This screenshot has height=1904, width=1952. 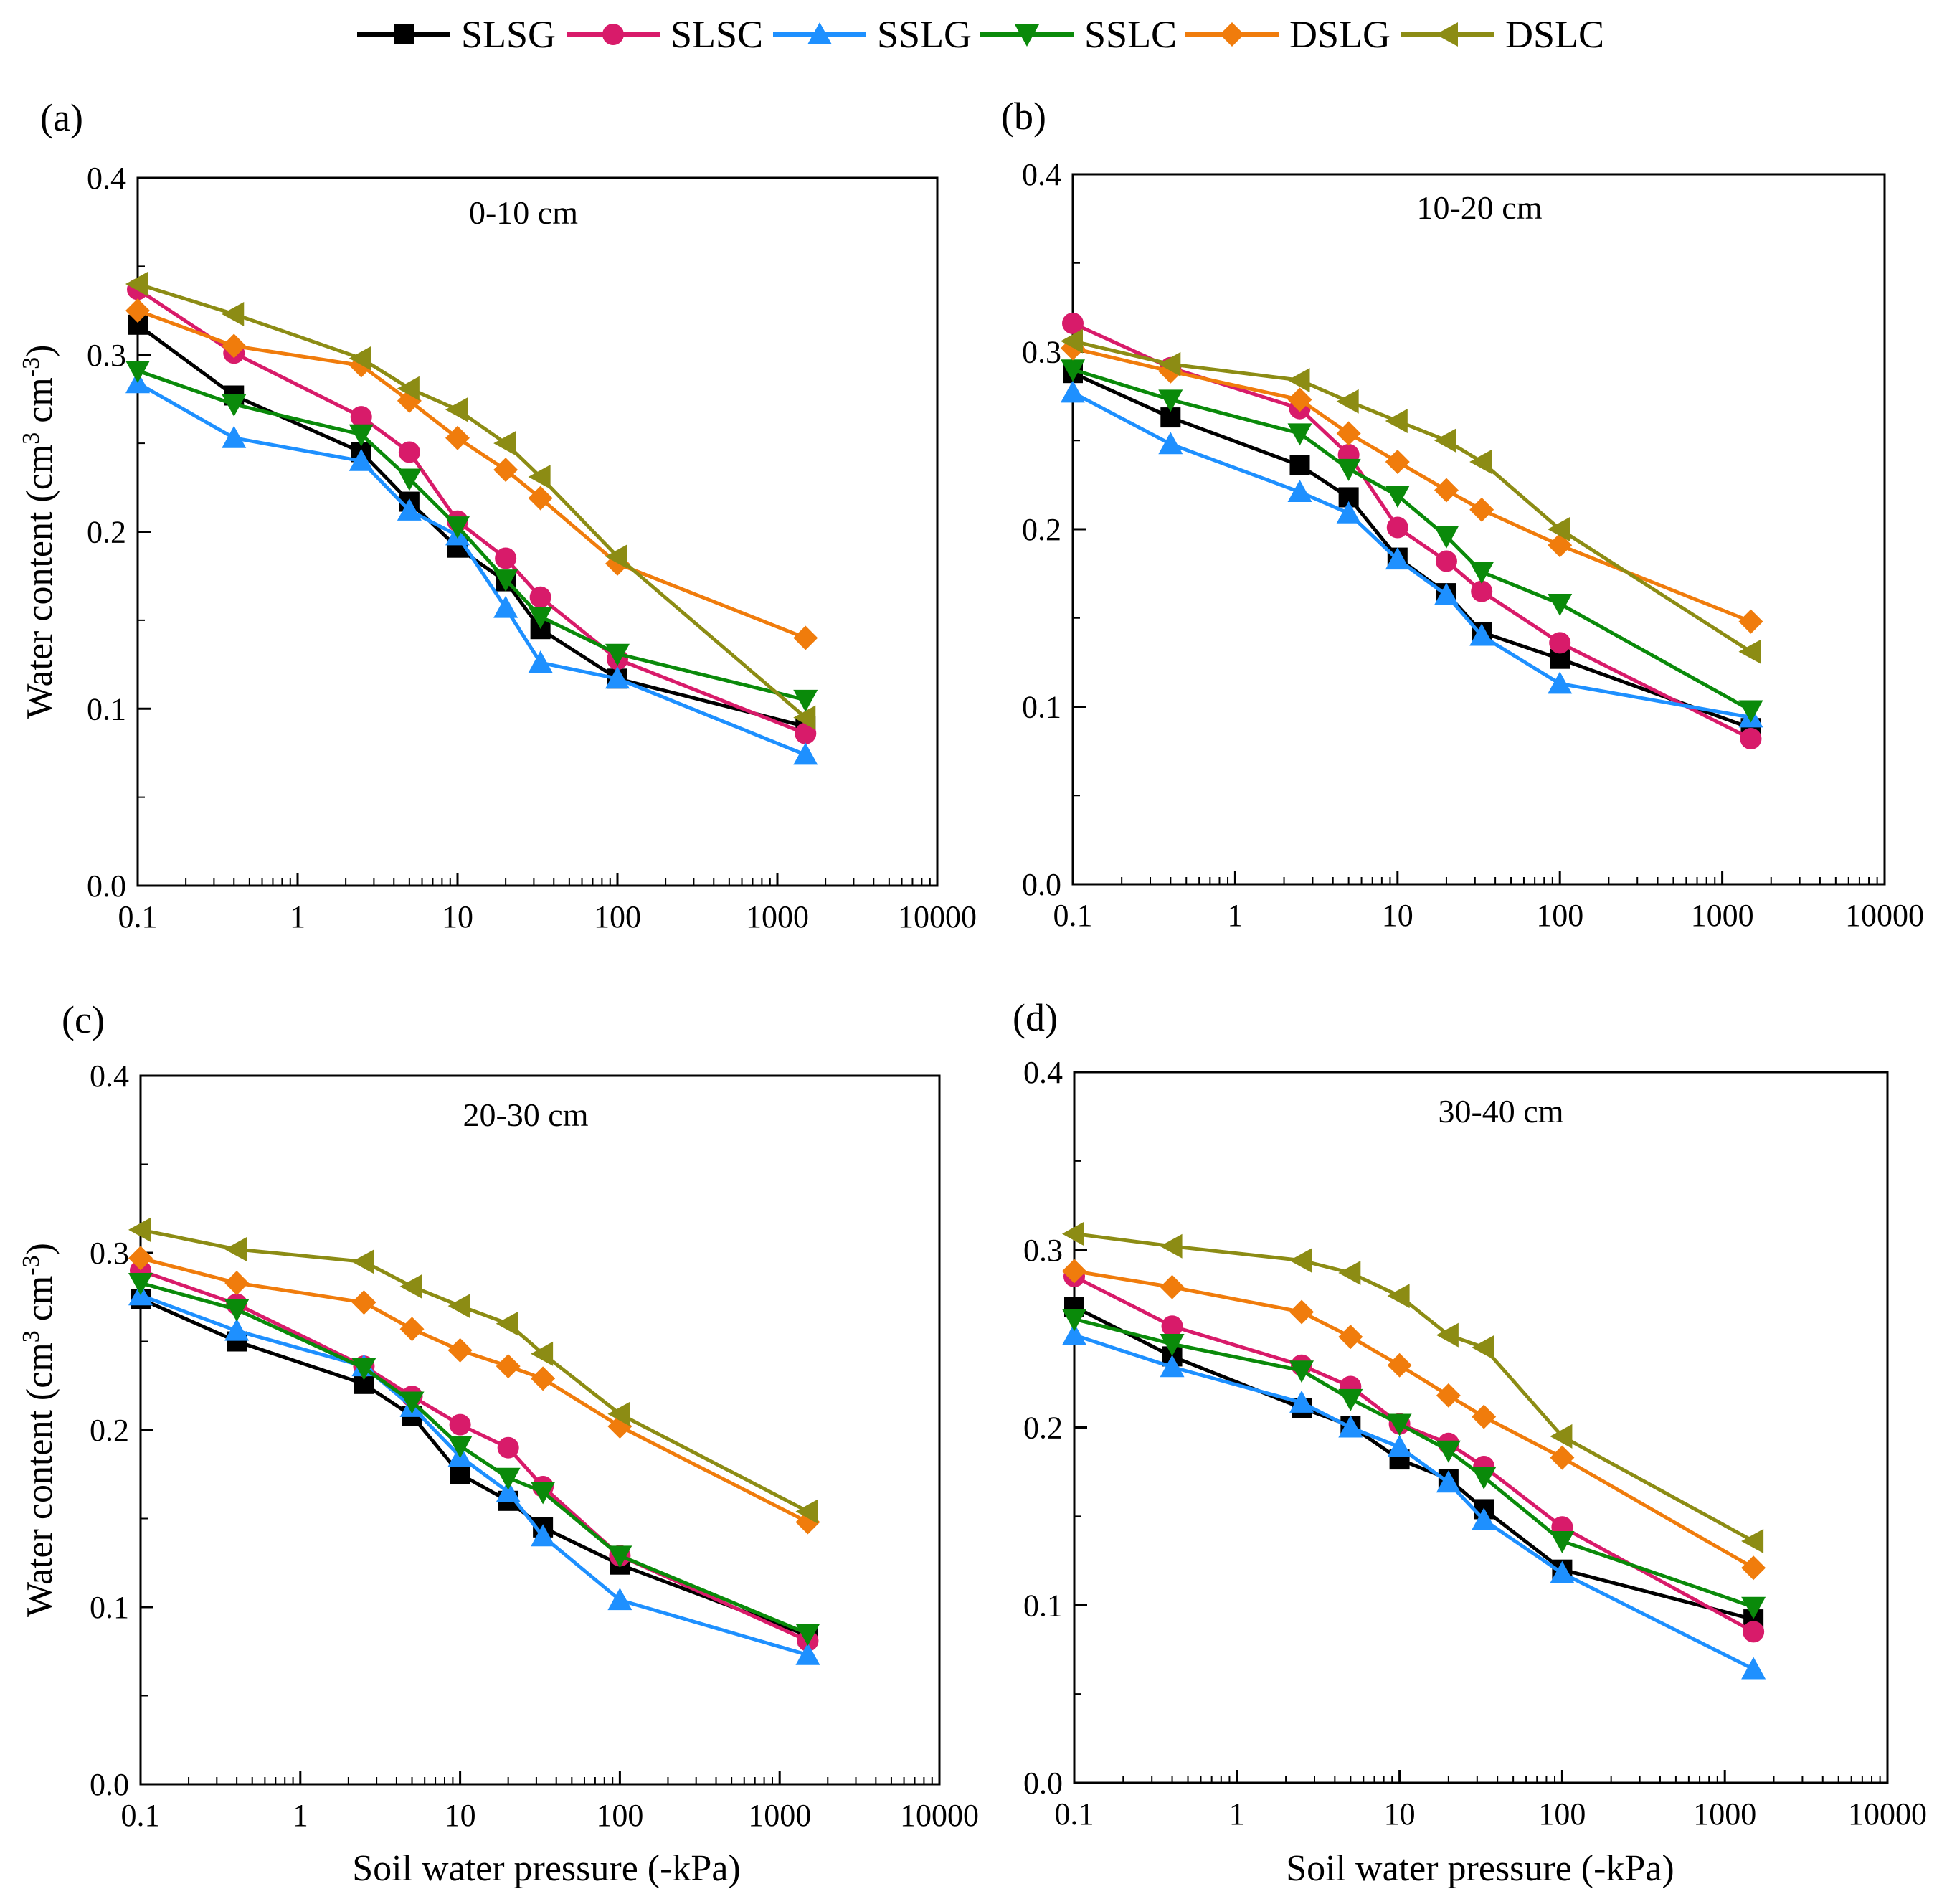 I want to click on depth-label: 20-30 cm, so click(x=525, y=1115).